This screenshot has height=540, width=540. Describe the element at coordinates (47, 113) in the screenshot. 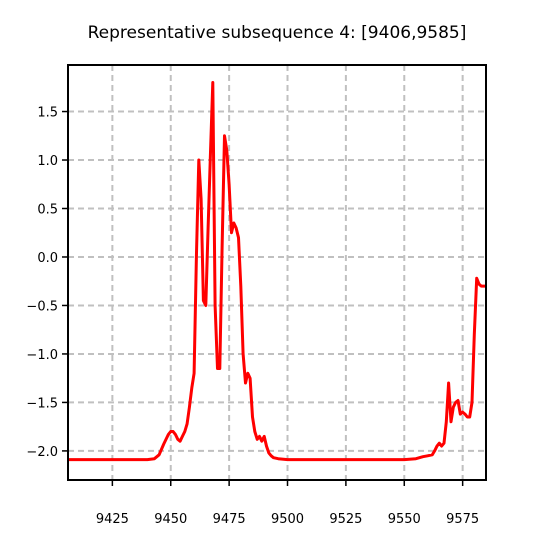

I see `y-tick-label: 1.5` at that location.